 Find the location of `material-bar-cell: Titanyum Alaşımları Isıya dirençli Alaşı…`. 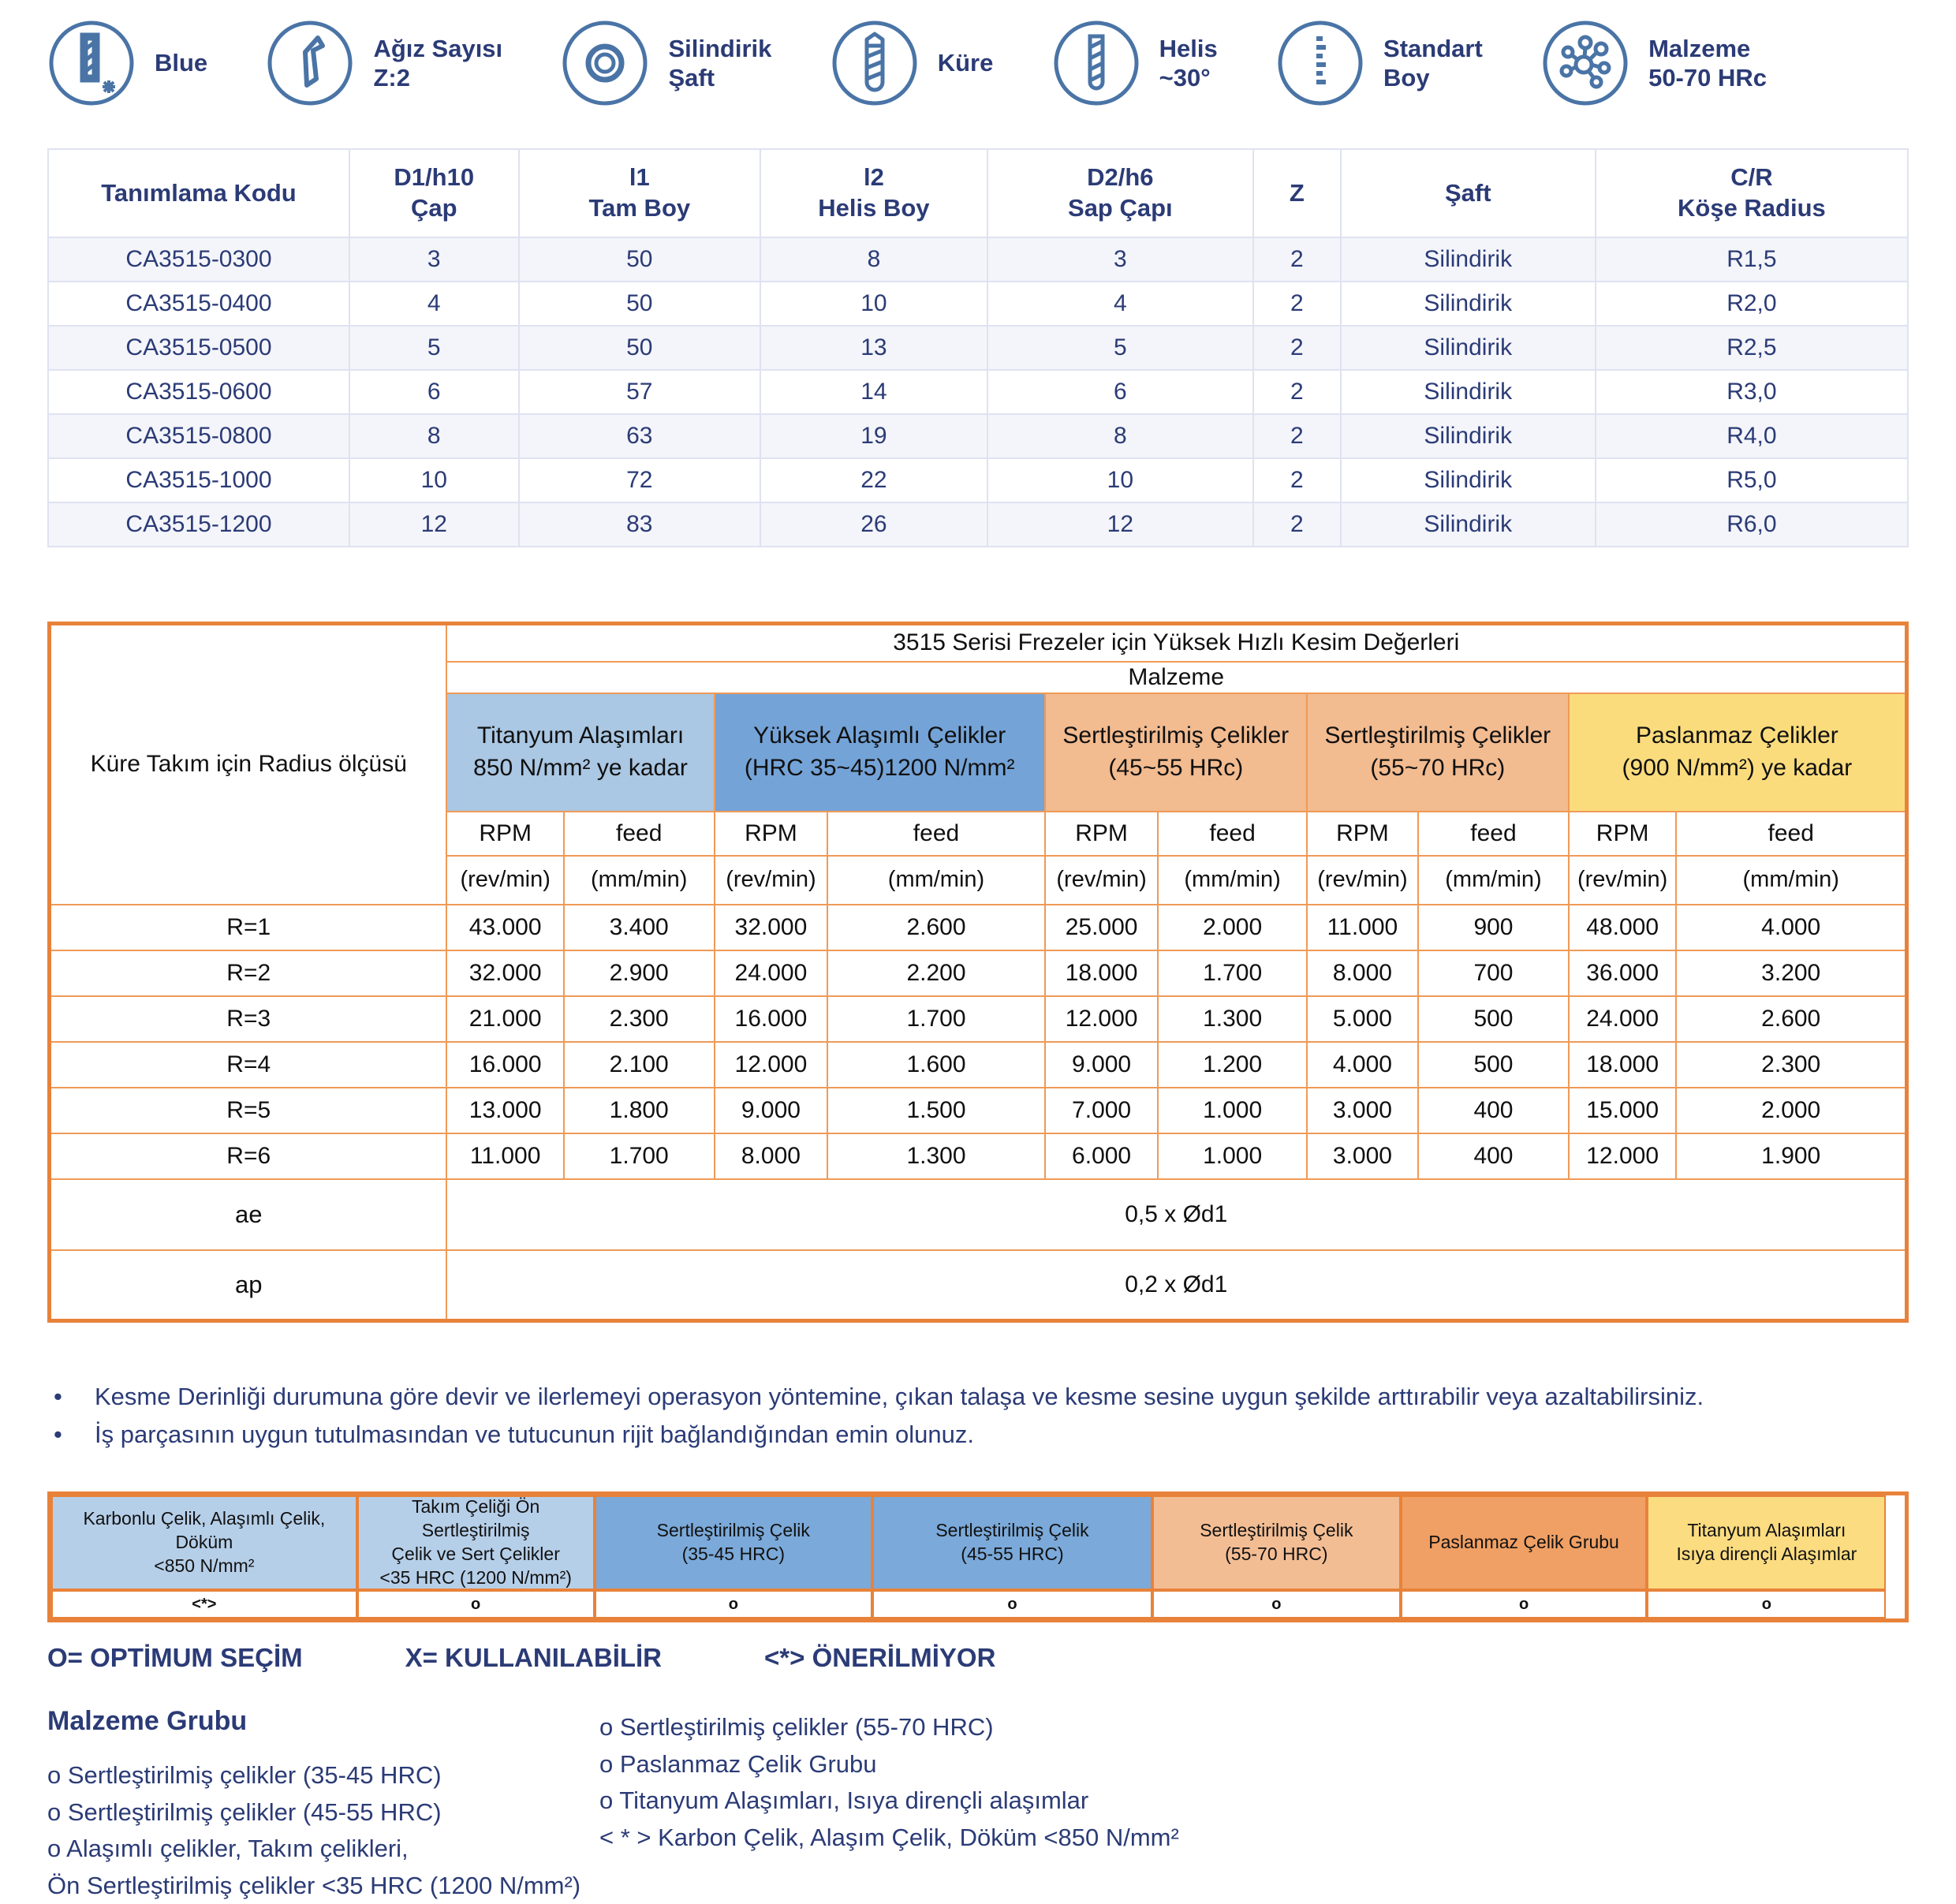

material-bar-cell: Titanyum Alaşımları Isıya dirençli Alaşı… is located at coordinates (1767, 1557).